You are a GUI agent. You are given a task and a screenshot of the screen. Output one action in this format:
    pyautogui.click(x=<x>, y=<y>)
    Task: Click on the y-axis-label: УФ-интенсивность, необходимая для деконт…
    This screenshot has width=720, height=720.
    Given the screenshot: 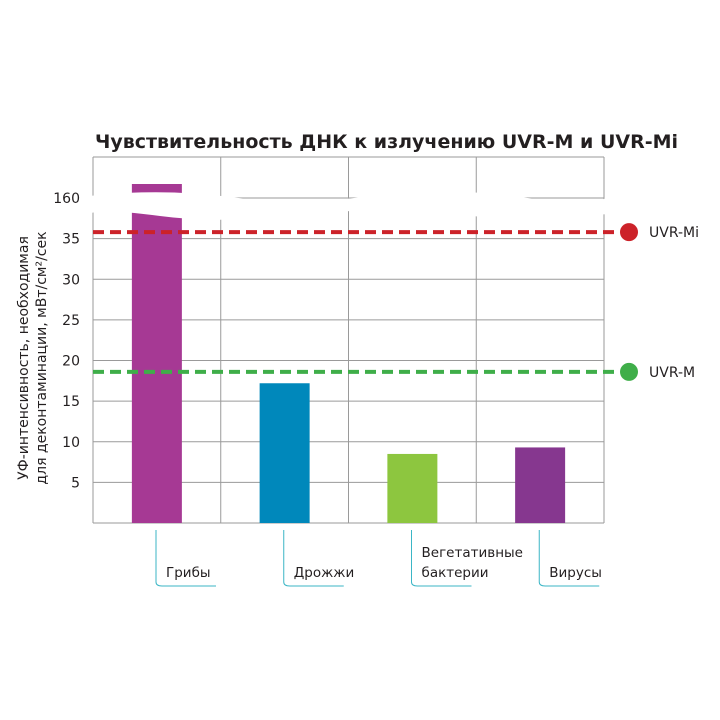 What is the action you would take?
    pyautogui.click(x=33, y=357)
    